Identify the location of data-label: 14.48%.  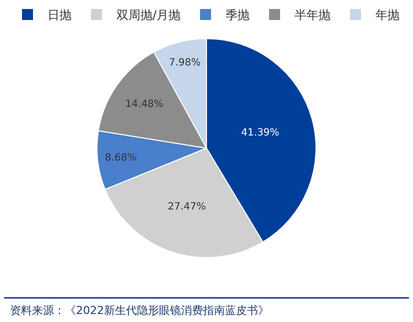
(144, 104).